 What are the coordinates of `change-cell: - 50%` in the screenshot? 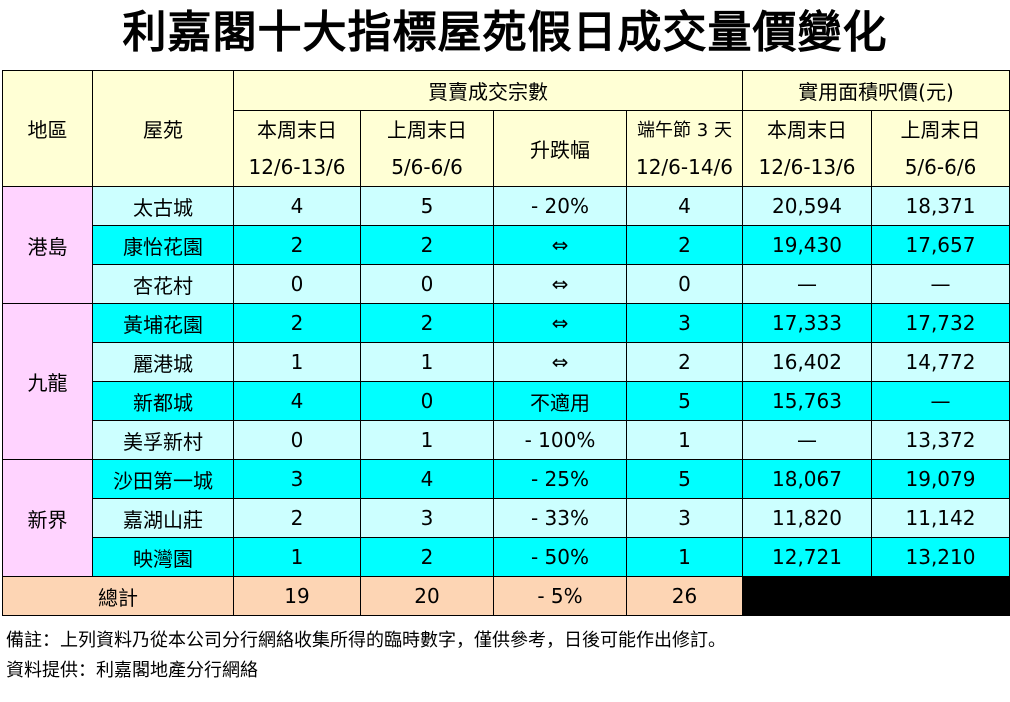 It's located at (560, 557).